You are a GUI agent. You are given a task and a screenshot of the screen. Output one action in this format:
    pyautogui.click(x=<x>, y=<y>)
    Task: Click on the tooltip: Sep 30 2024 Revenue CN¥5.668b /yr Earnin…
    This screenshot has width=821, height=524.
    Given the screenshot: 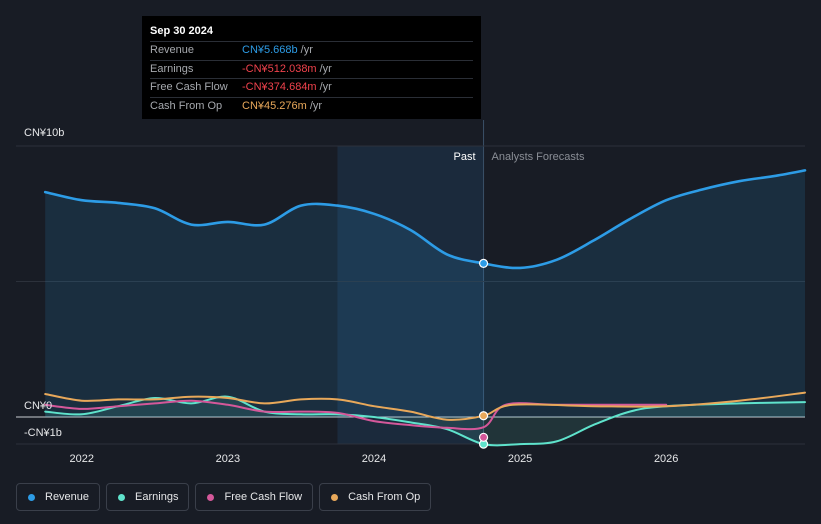 What is the action you would take?
    pyautogui.click(x=311, y=67)
    